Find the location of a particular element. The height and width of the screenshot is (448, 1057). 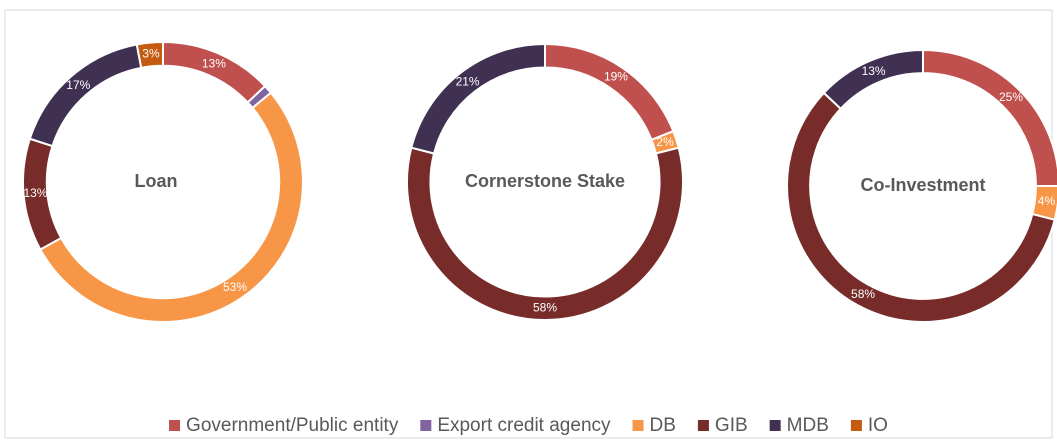

legend-label: Government/Public entity is located at coordinates (292, 425).